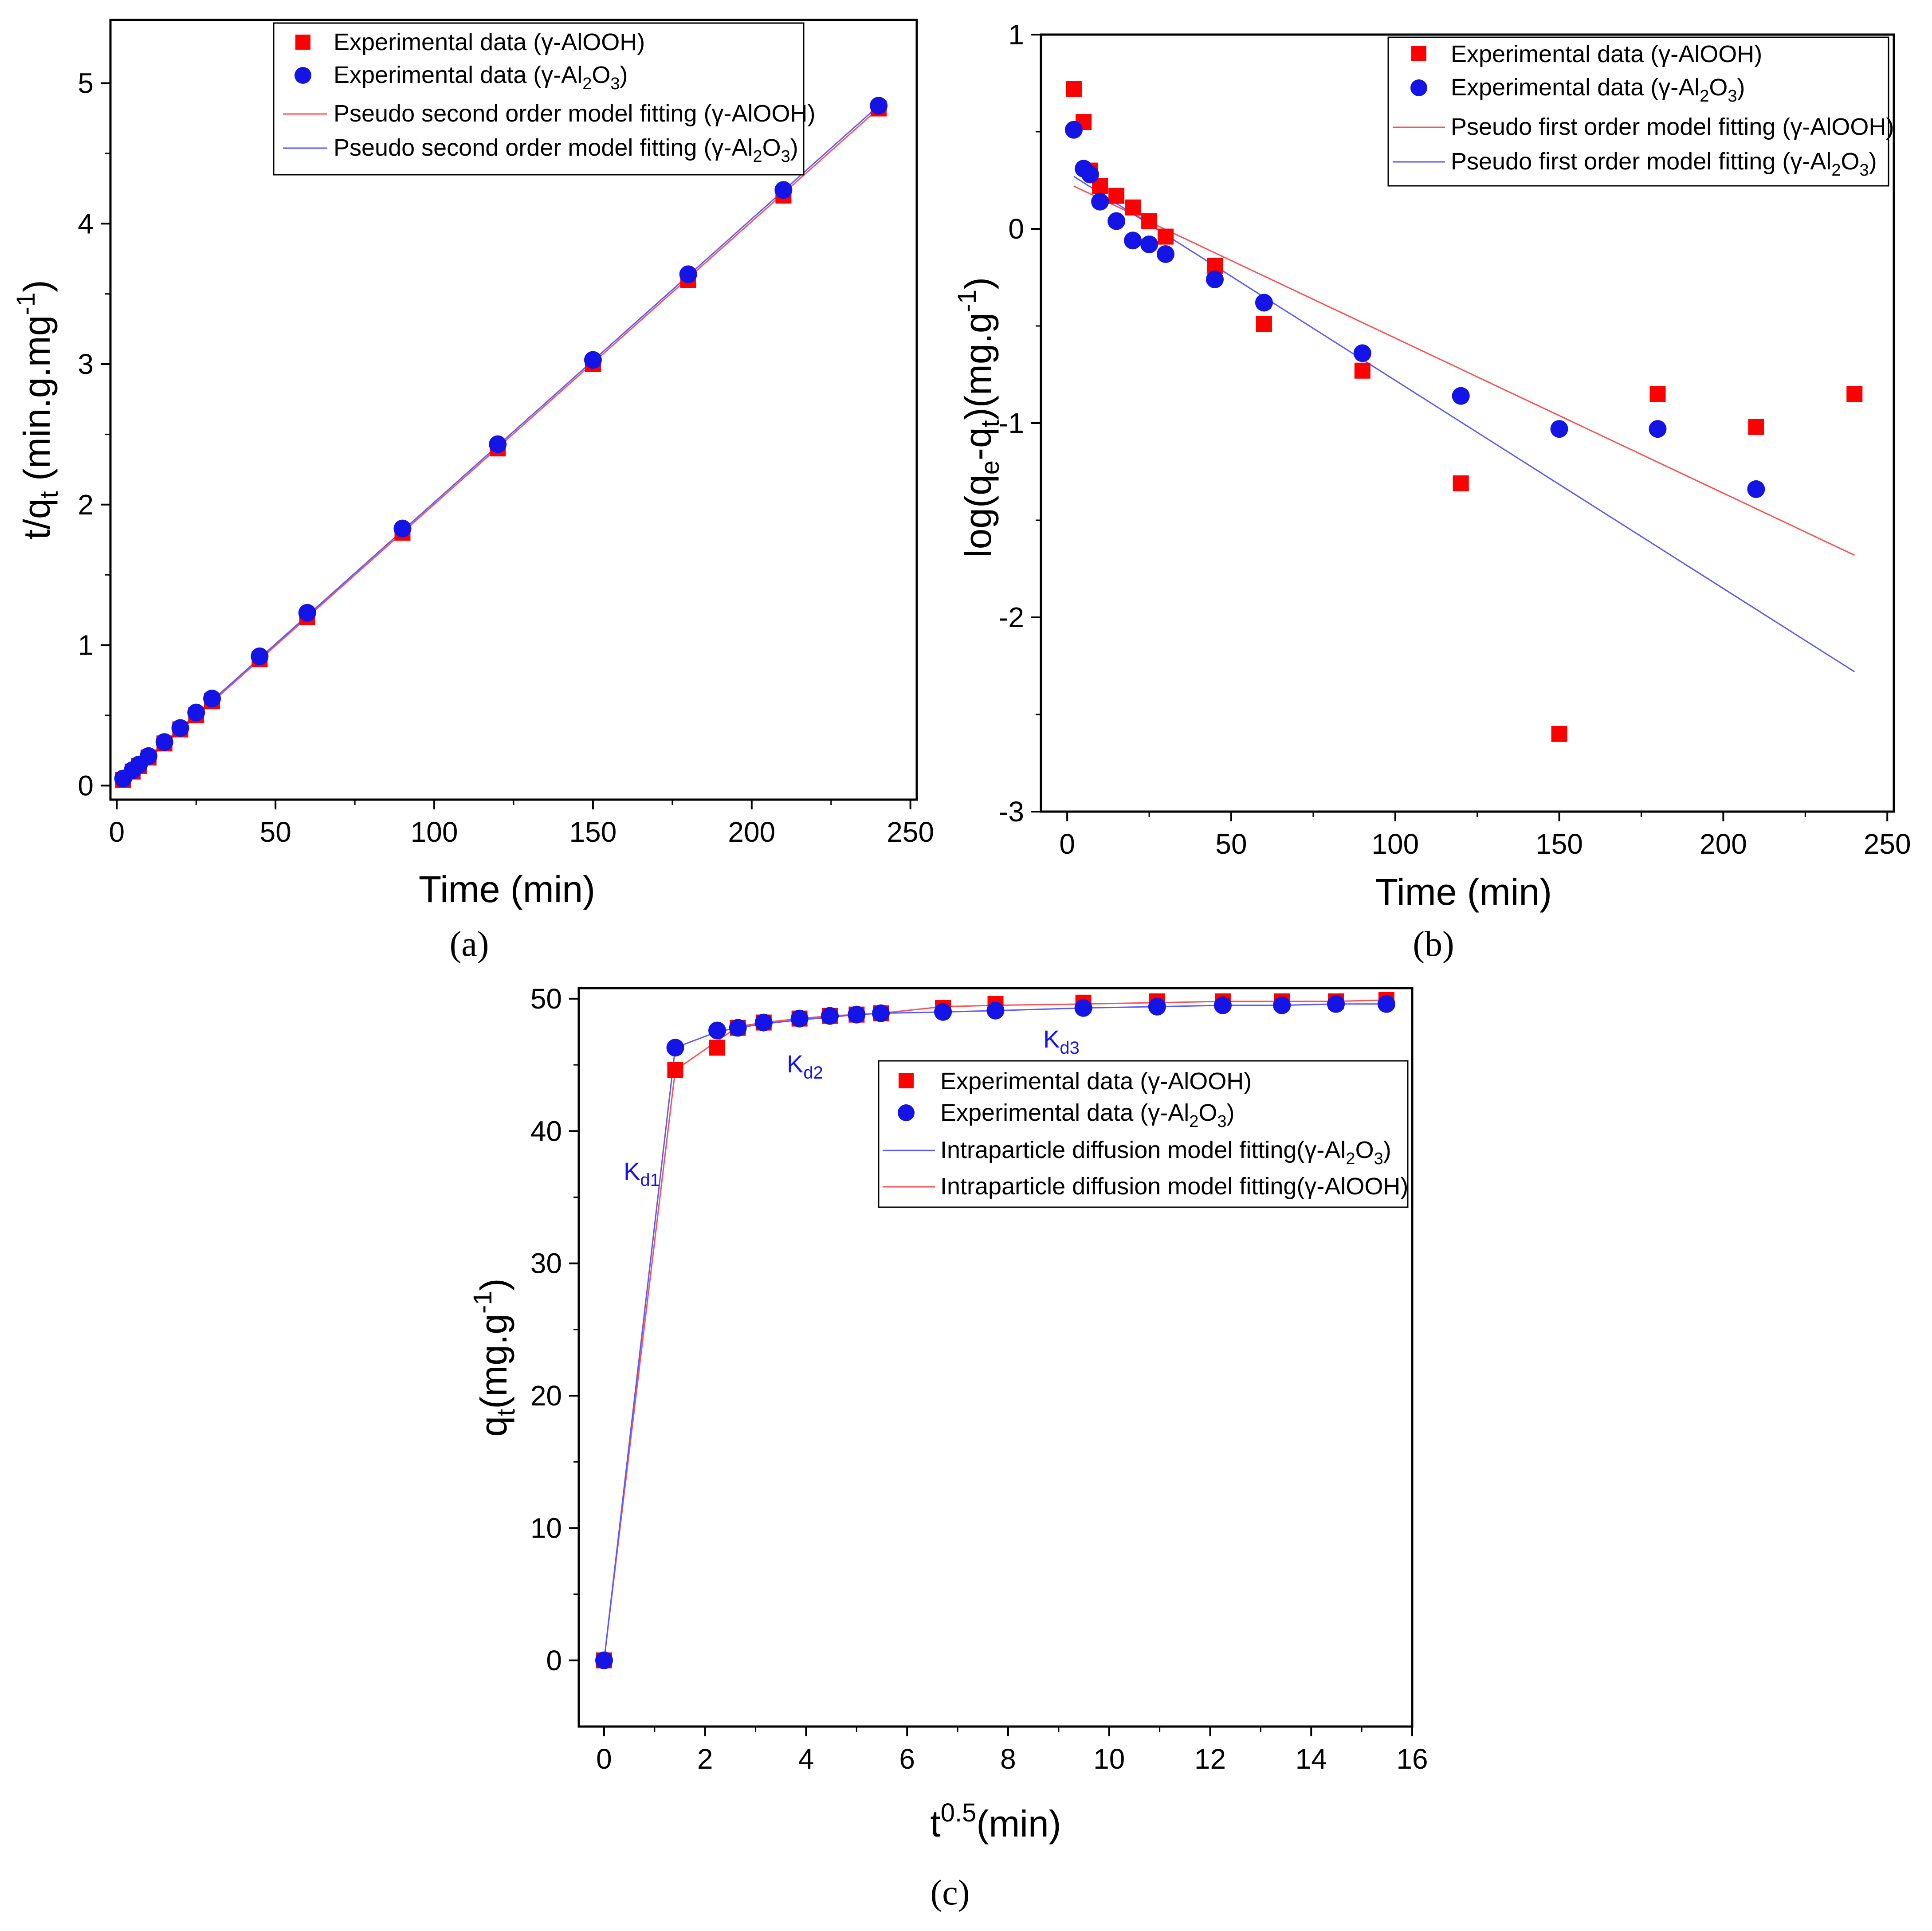 The height and width of the screenshot is (1931, 1932). What do you see at coordinates (1016, 35) in the screenshot?
I see `panel-b-y-tick-label: 1` at bounding box center [1016, 35].